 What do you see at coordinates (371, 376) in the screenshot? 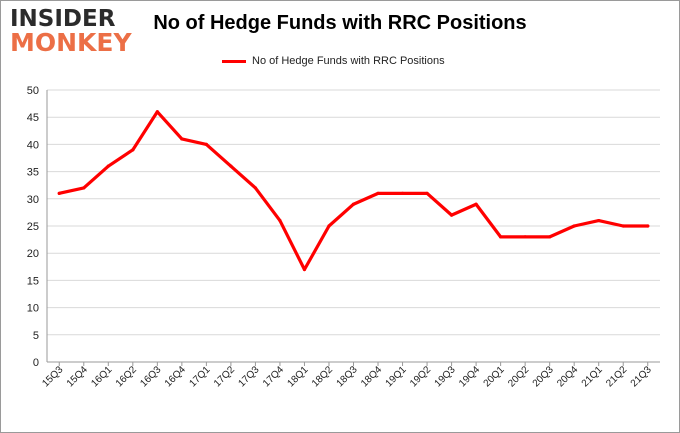
I see `x-tick-label: 18Q4` at bounding box center [371, 376].